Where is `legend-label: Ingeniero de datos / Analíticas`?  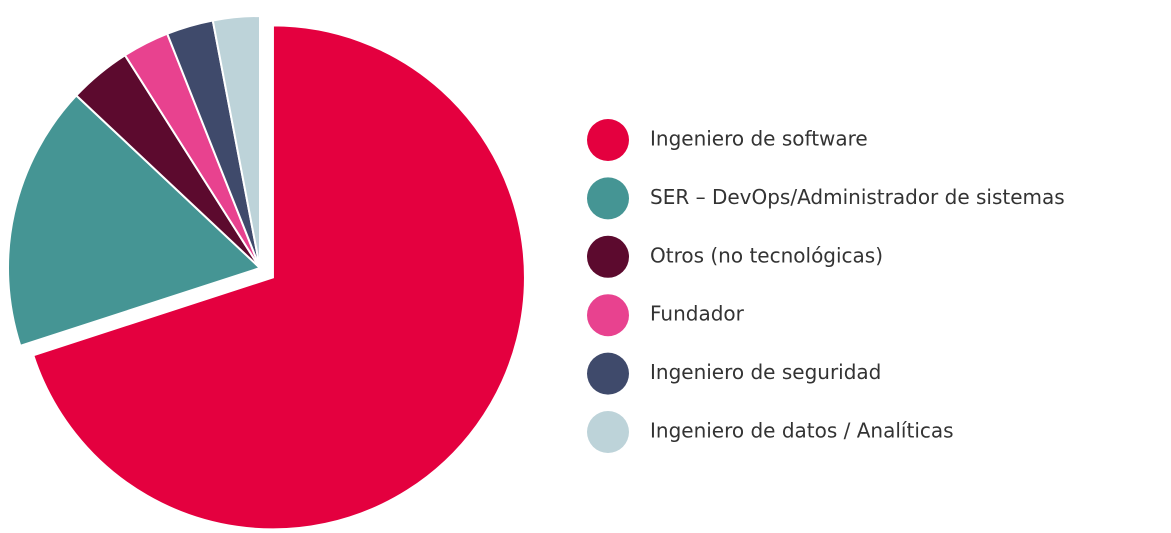
legend-label: Ingeniero de datos / Analíticas is located at coordinates (802, 431).